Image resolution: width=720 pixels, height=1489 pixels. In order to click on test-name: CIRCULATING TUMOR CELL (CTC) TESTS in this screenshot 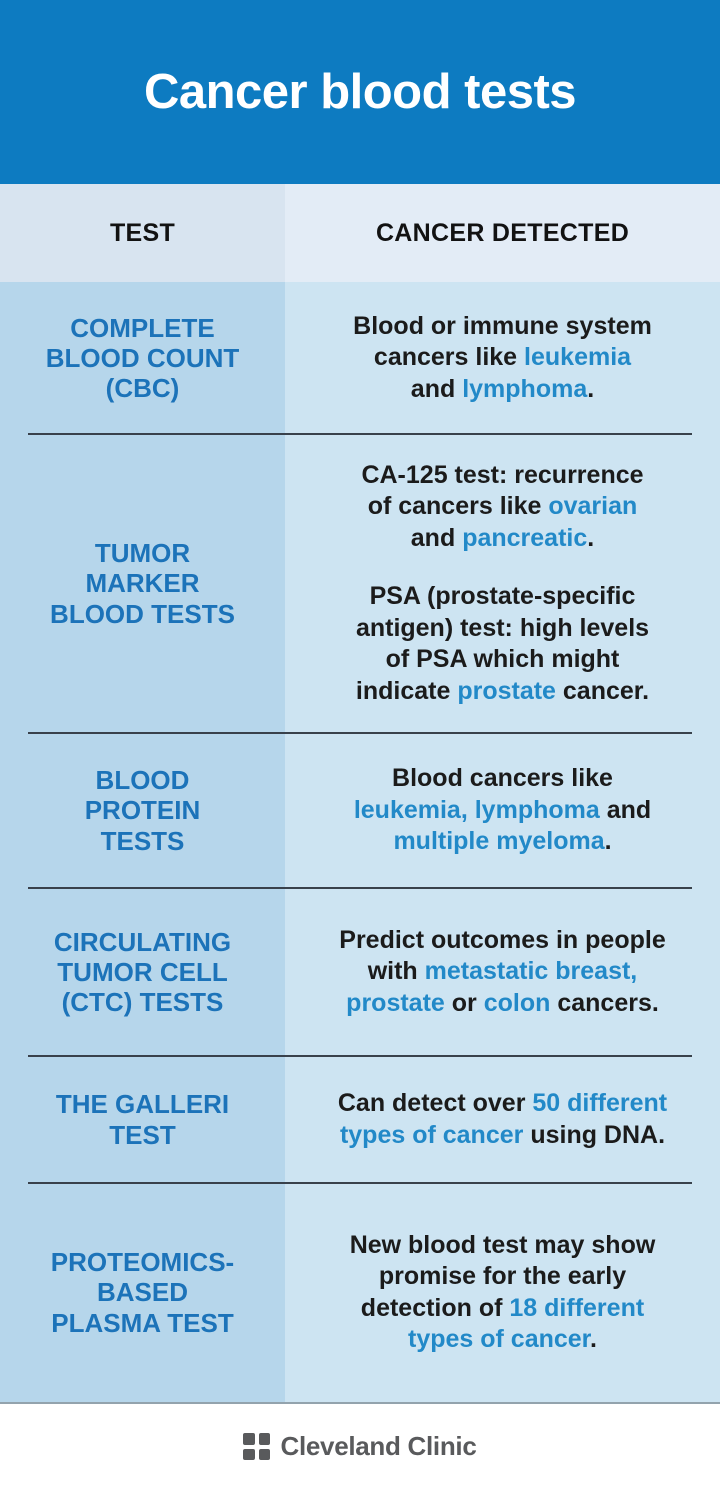, I will do `click(142, 972)`.